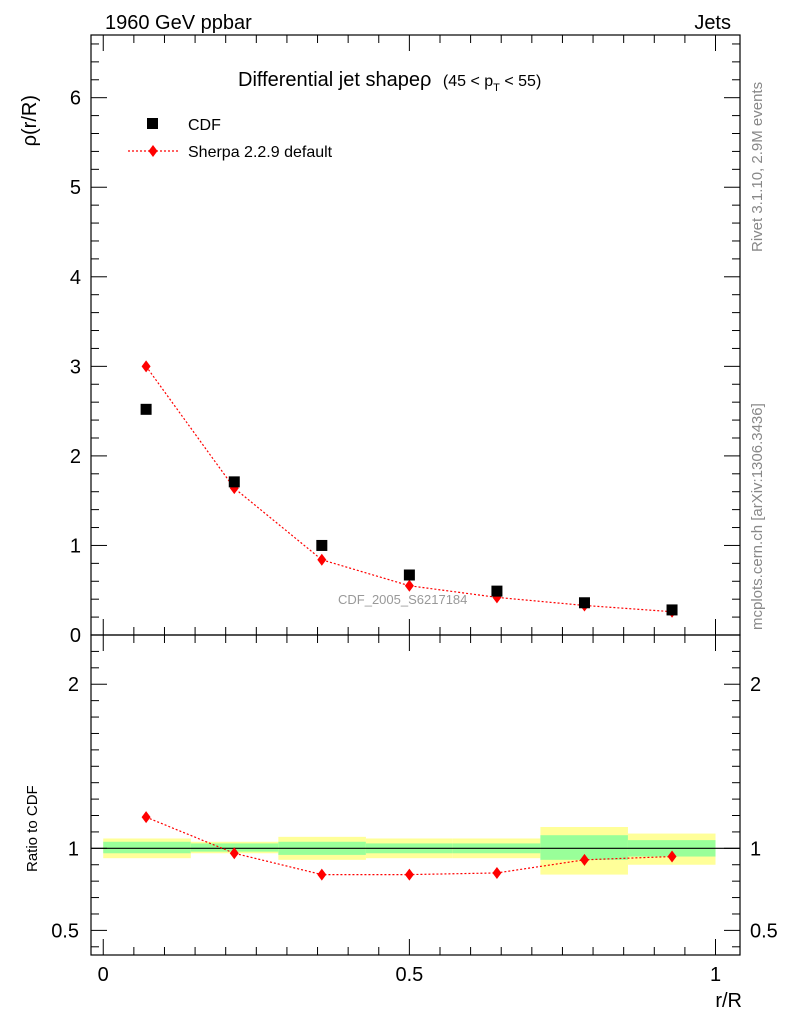 The width and height of the screenshot is (786, 1024). What do you see at coordinates (415, 846) in the screenshot?
I see `ratio-data-layer` at bounding box center [415, 846].